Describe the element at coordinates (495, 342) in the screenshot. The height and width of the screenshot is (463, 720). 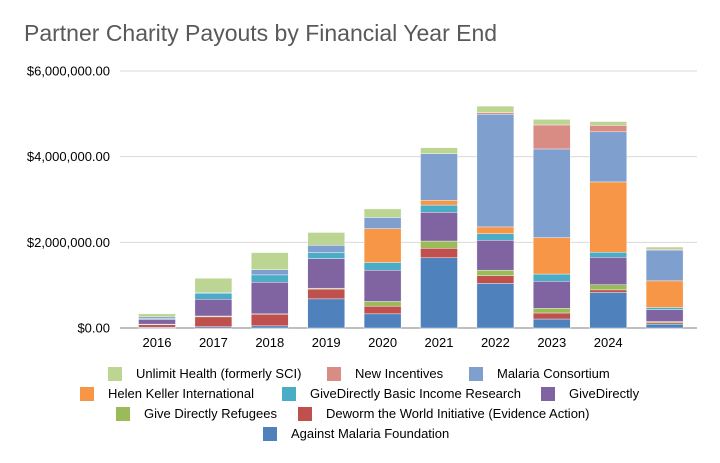
I see `x-tick-label: 2022` at that location.